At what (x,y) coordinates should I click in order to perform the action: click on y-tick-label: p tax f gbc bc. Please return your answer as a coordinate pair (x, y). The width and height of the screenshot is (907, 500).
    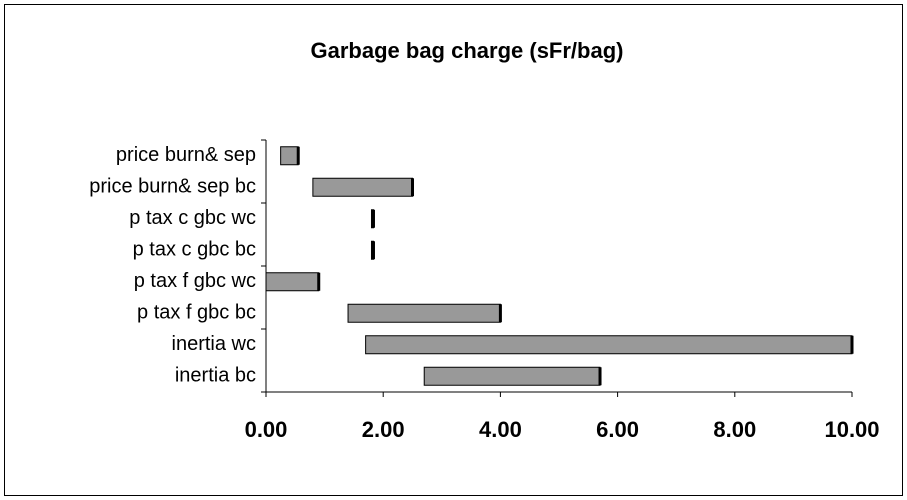
    Looking at the image, I should click on (196, 313).